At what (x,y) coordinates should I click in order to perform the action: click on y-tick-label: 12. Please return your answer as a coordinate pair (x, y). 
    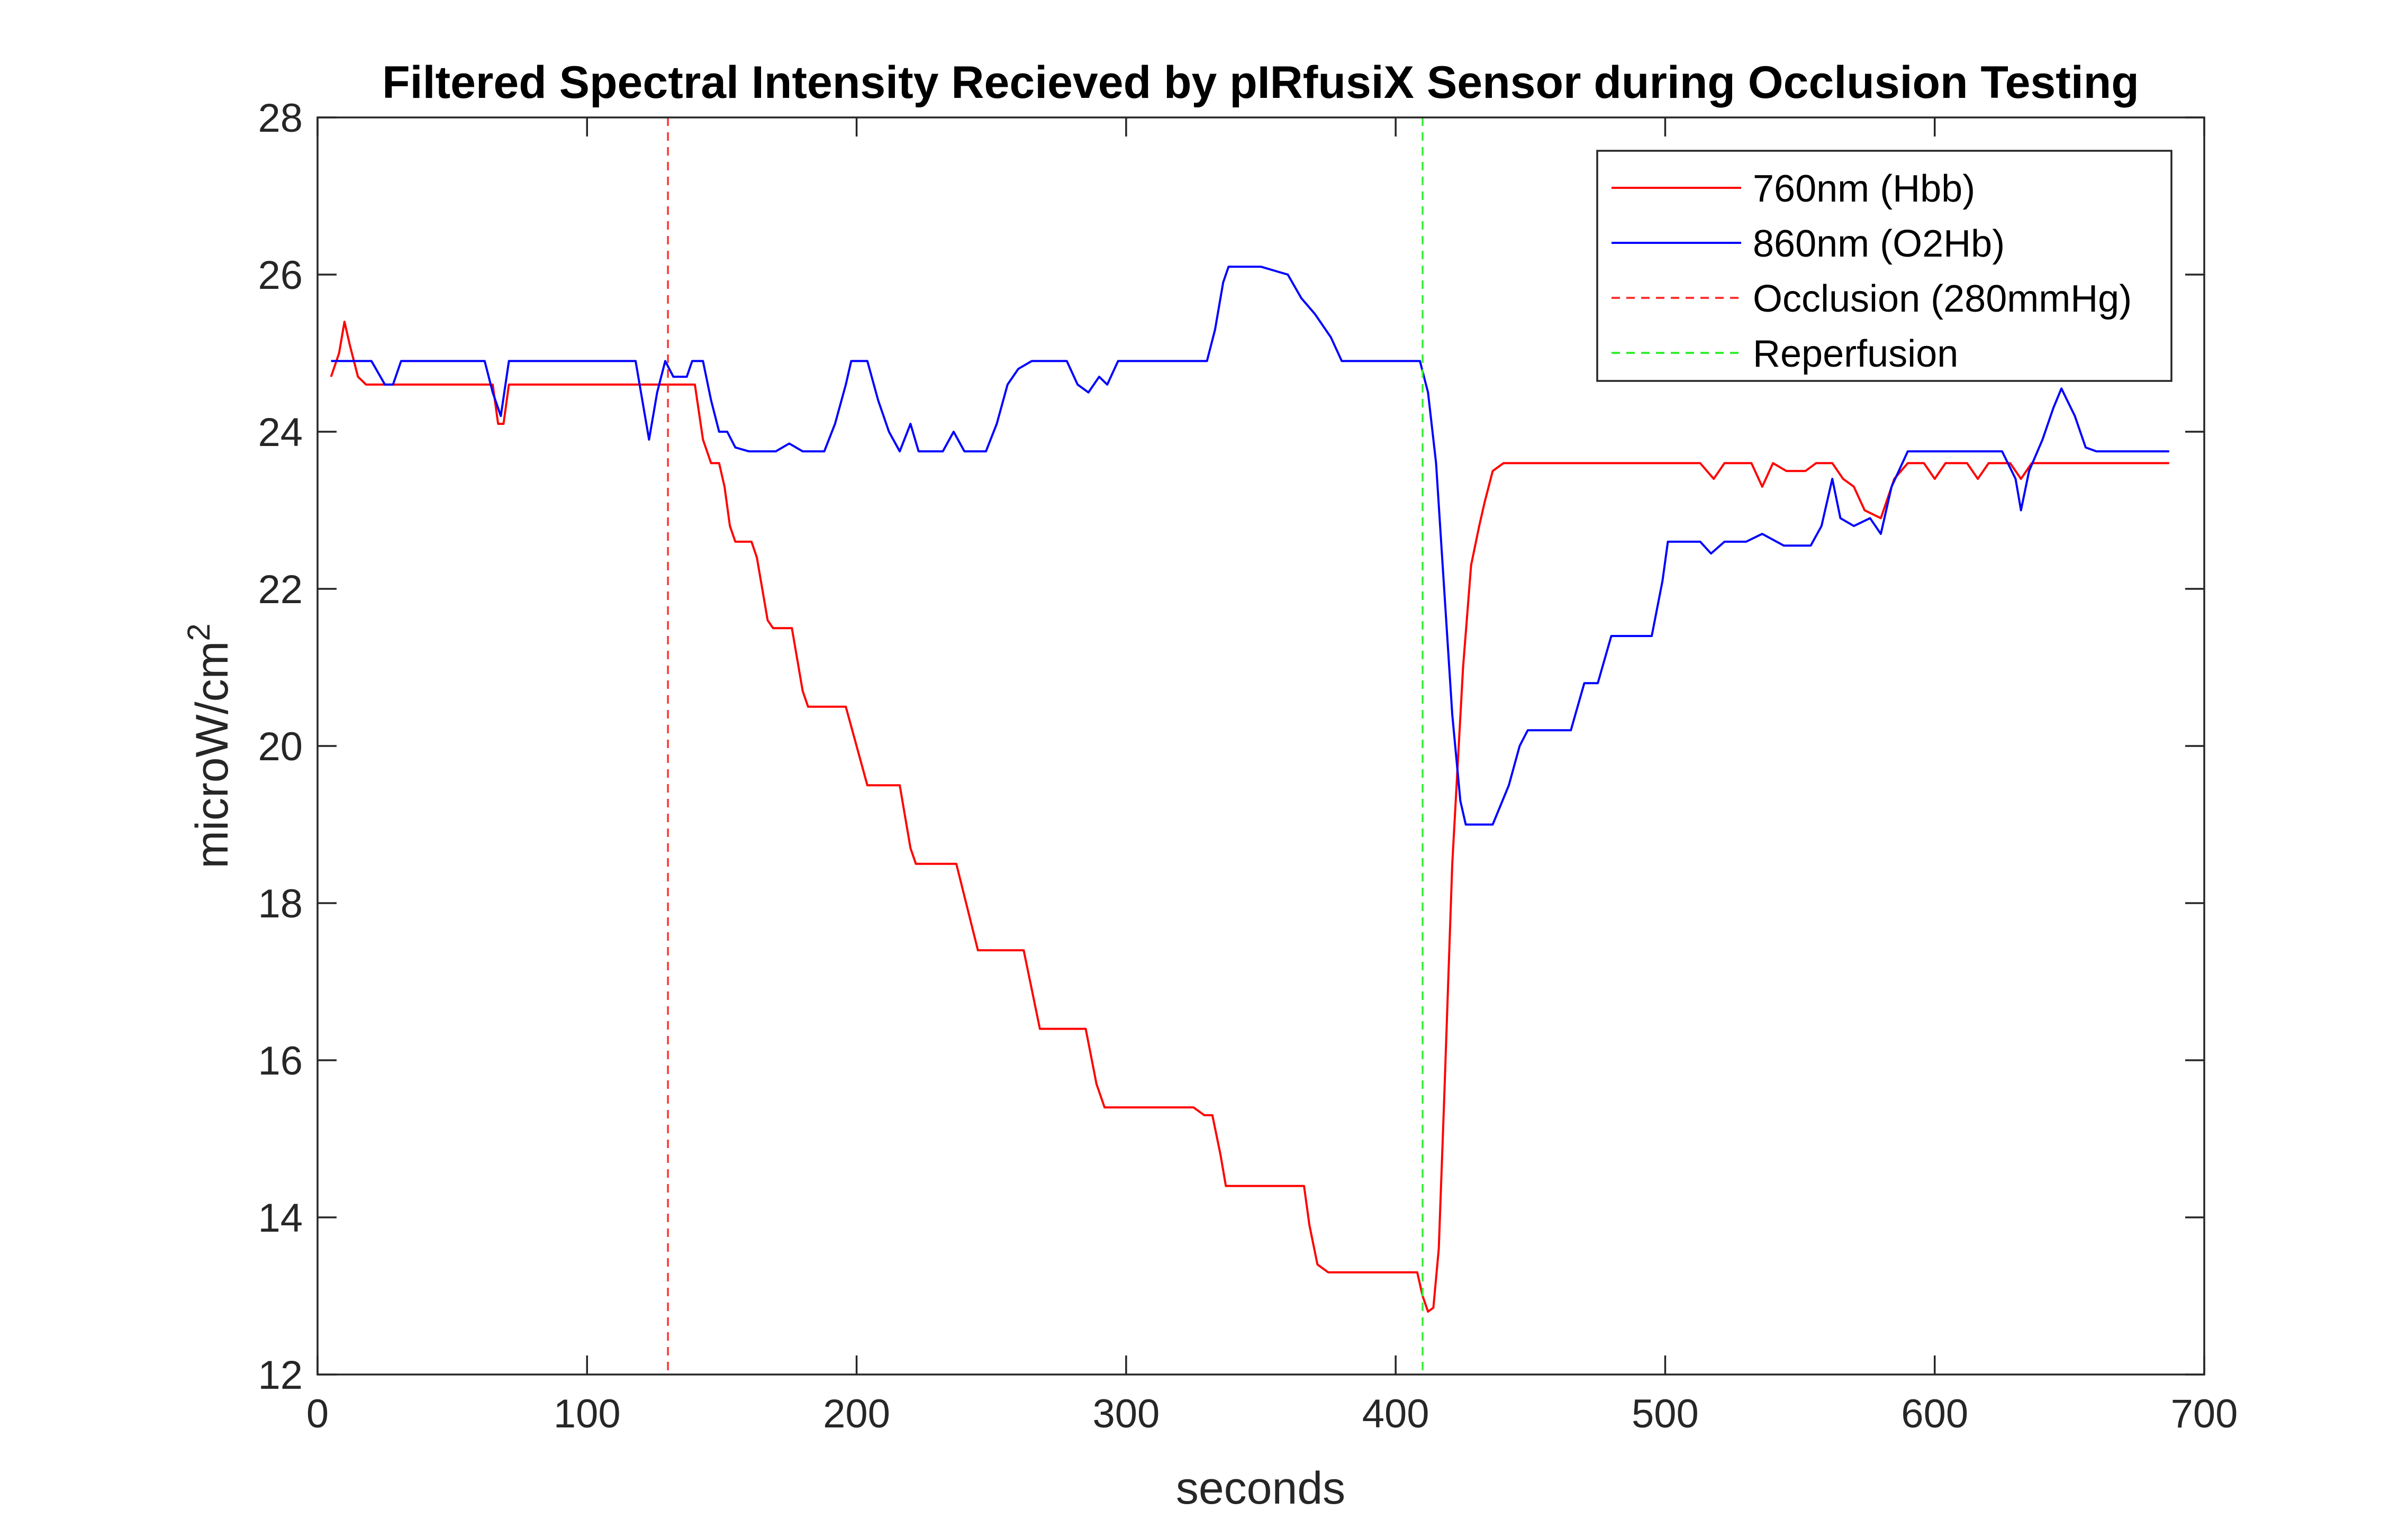
    Looking at the image, I should click on (280, 1375).